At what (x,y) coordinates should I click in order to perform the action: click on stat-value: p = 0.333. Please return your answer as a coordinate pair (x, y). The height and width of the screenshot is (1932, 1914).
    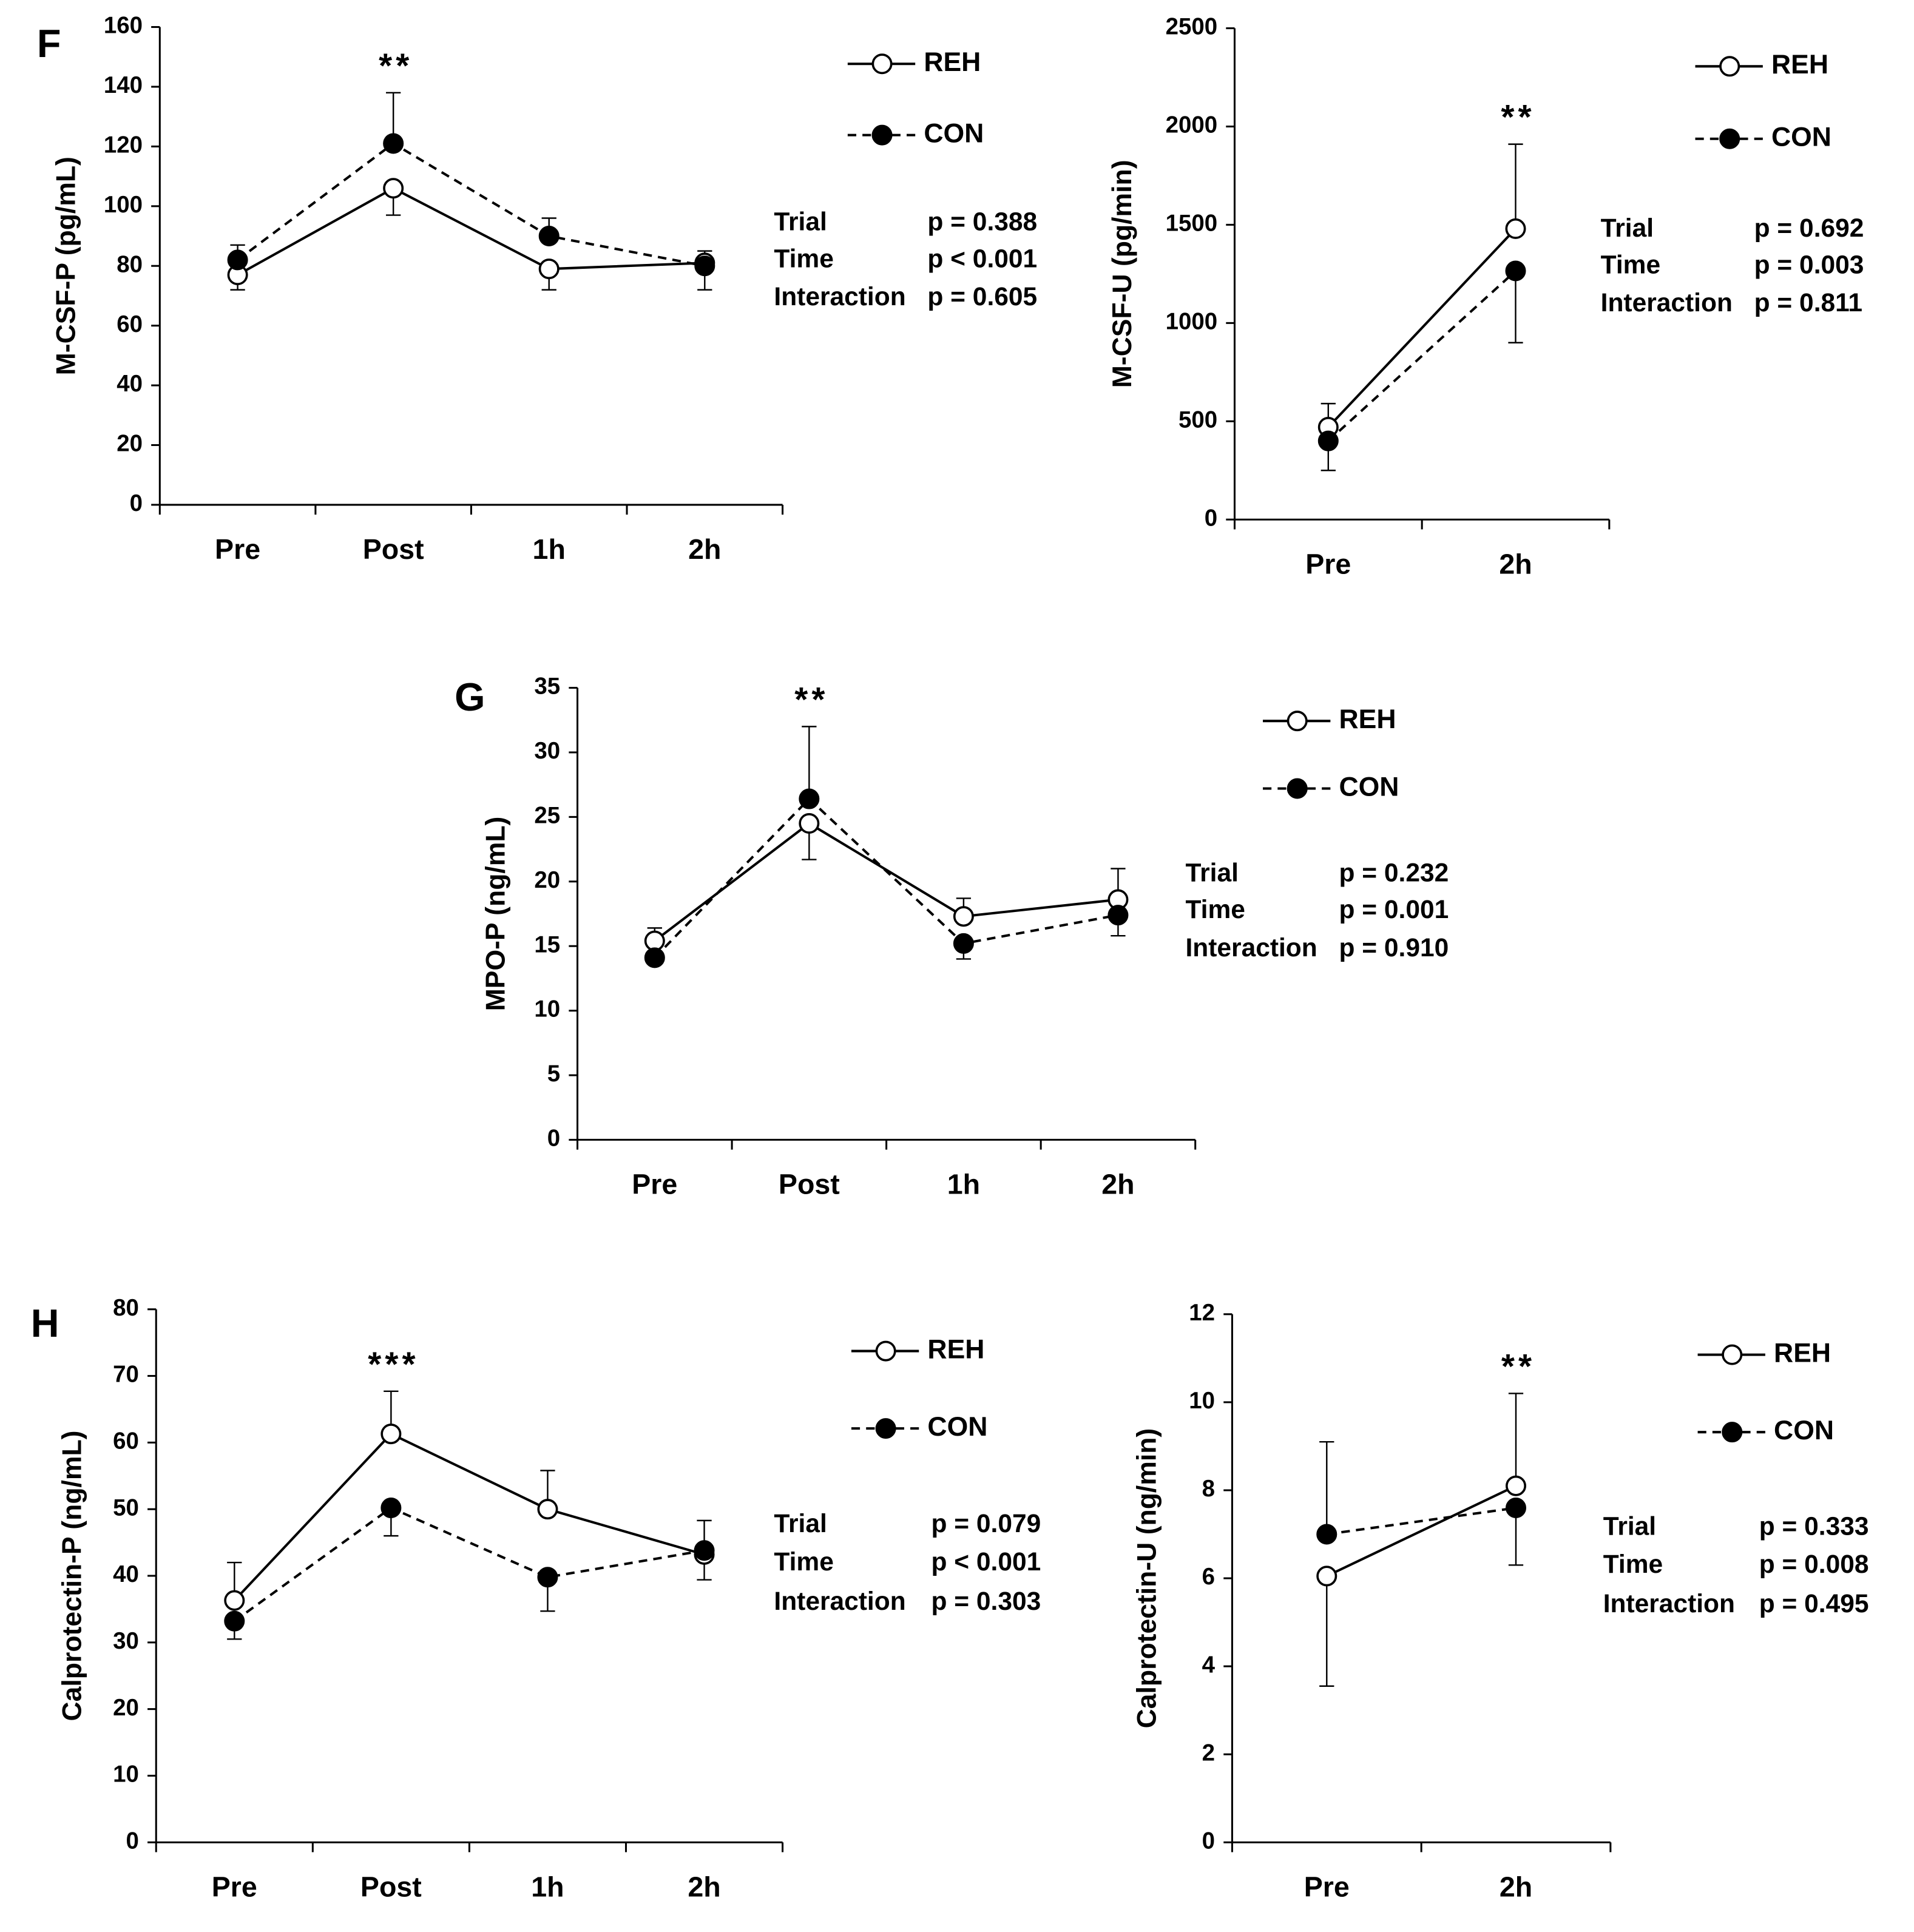
    Looking at the image, I should click on (1814, 1526).